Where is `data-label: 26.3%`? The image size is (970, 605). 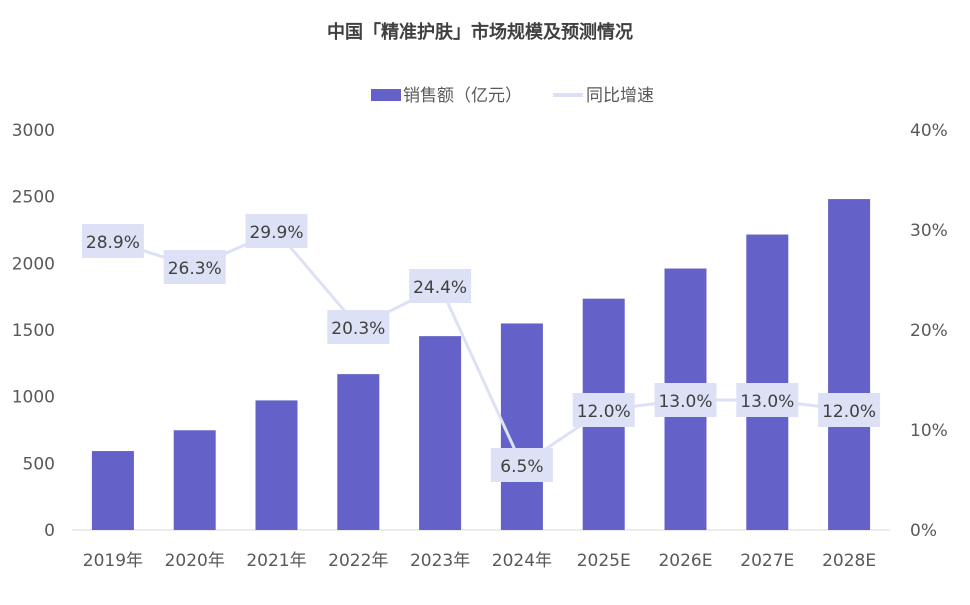 data-label: 26.3% is located at coordinates (195, 269).